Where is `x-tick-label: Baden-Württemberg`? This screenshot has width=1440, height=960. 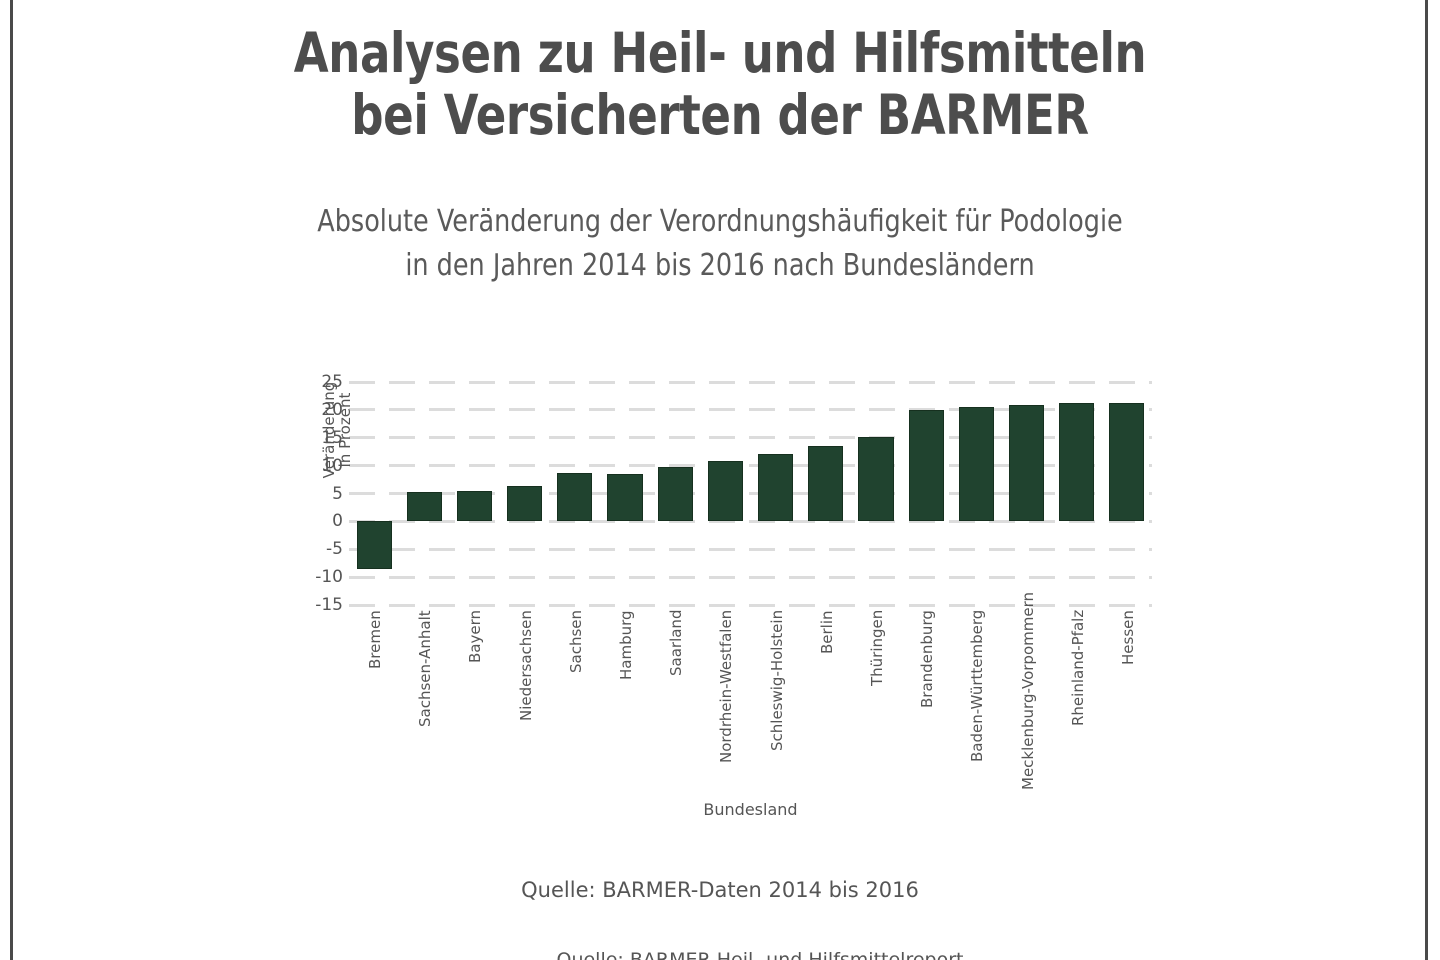 x-tick-label: Baden-Württemberg is located at coordinates (977, 686).